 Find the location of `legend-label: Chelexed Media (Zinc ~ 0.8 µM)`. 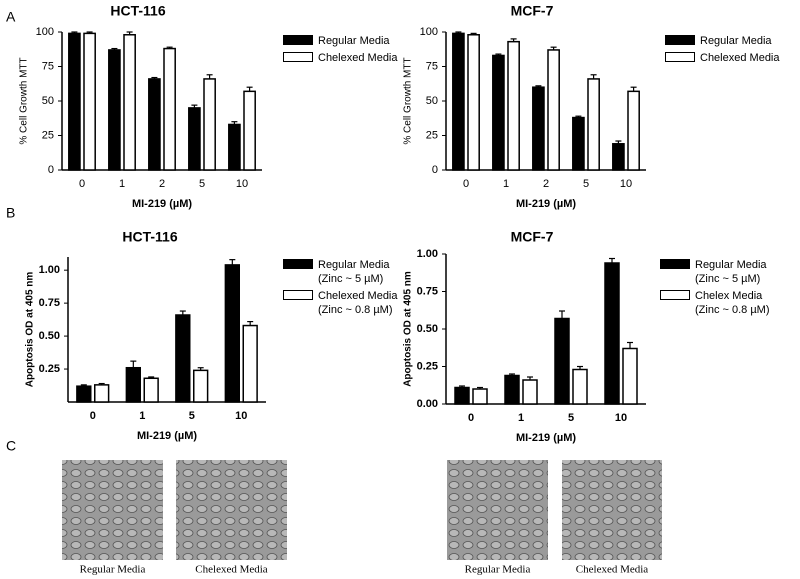

legend-label: Chelexed Media (Zinc ~ 0.8 µM) is located at coordinates (358, 303).